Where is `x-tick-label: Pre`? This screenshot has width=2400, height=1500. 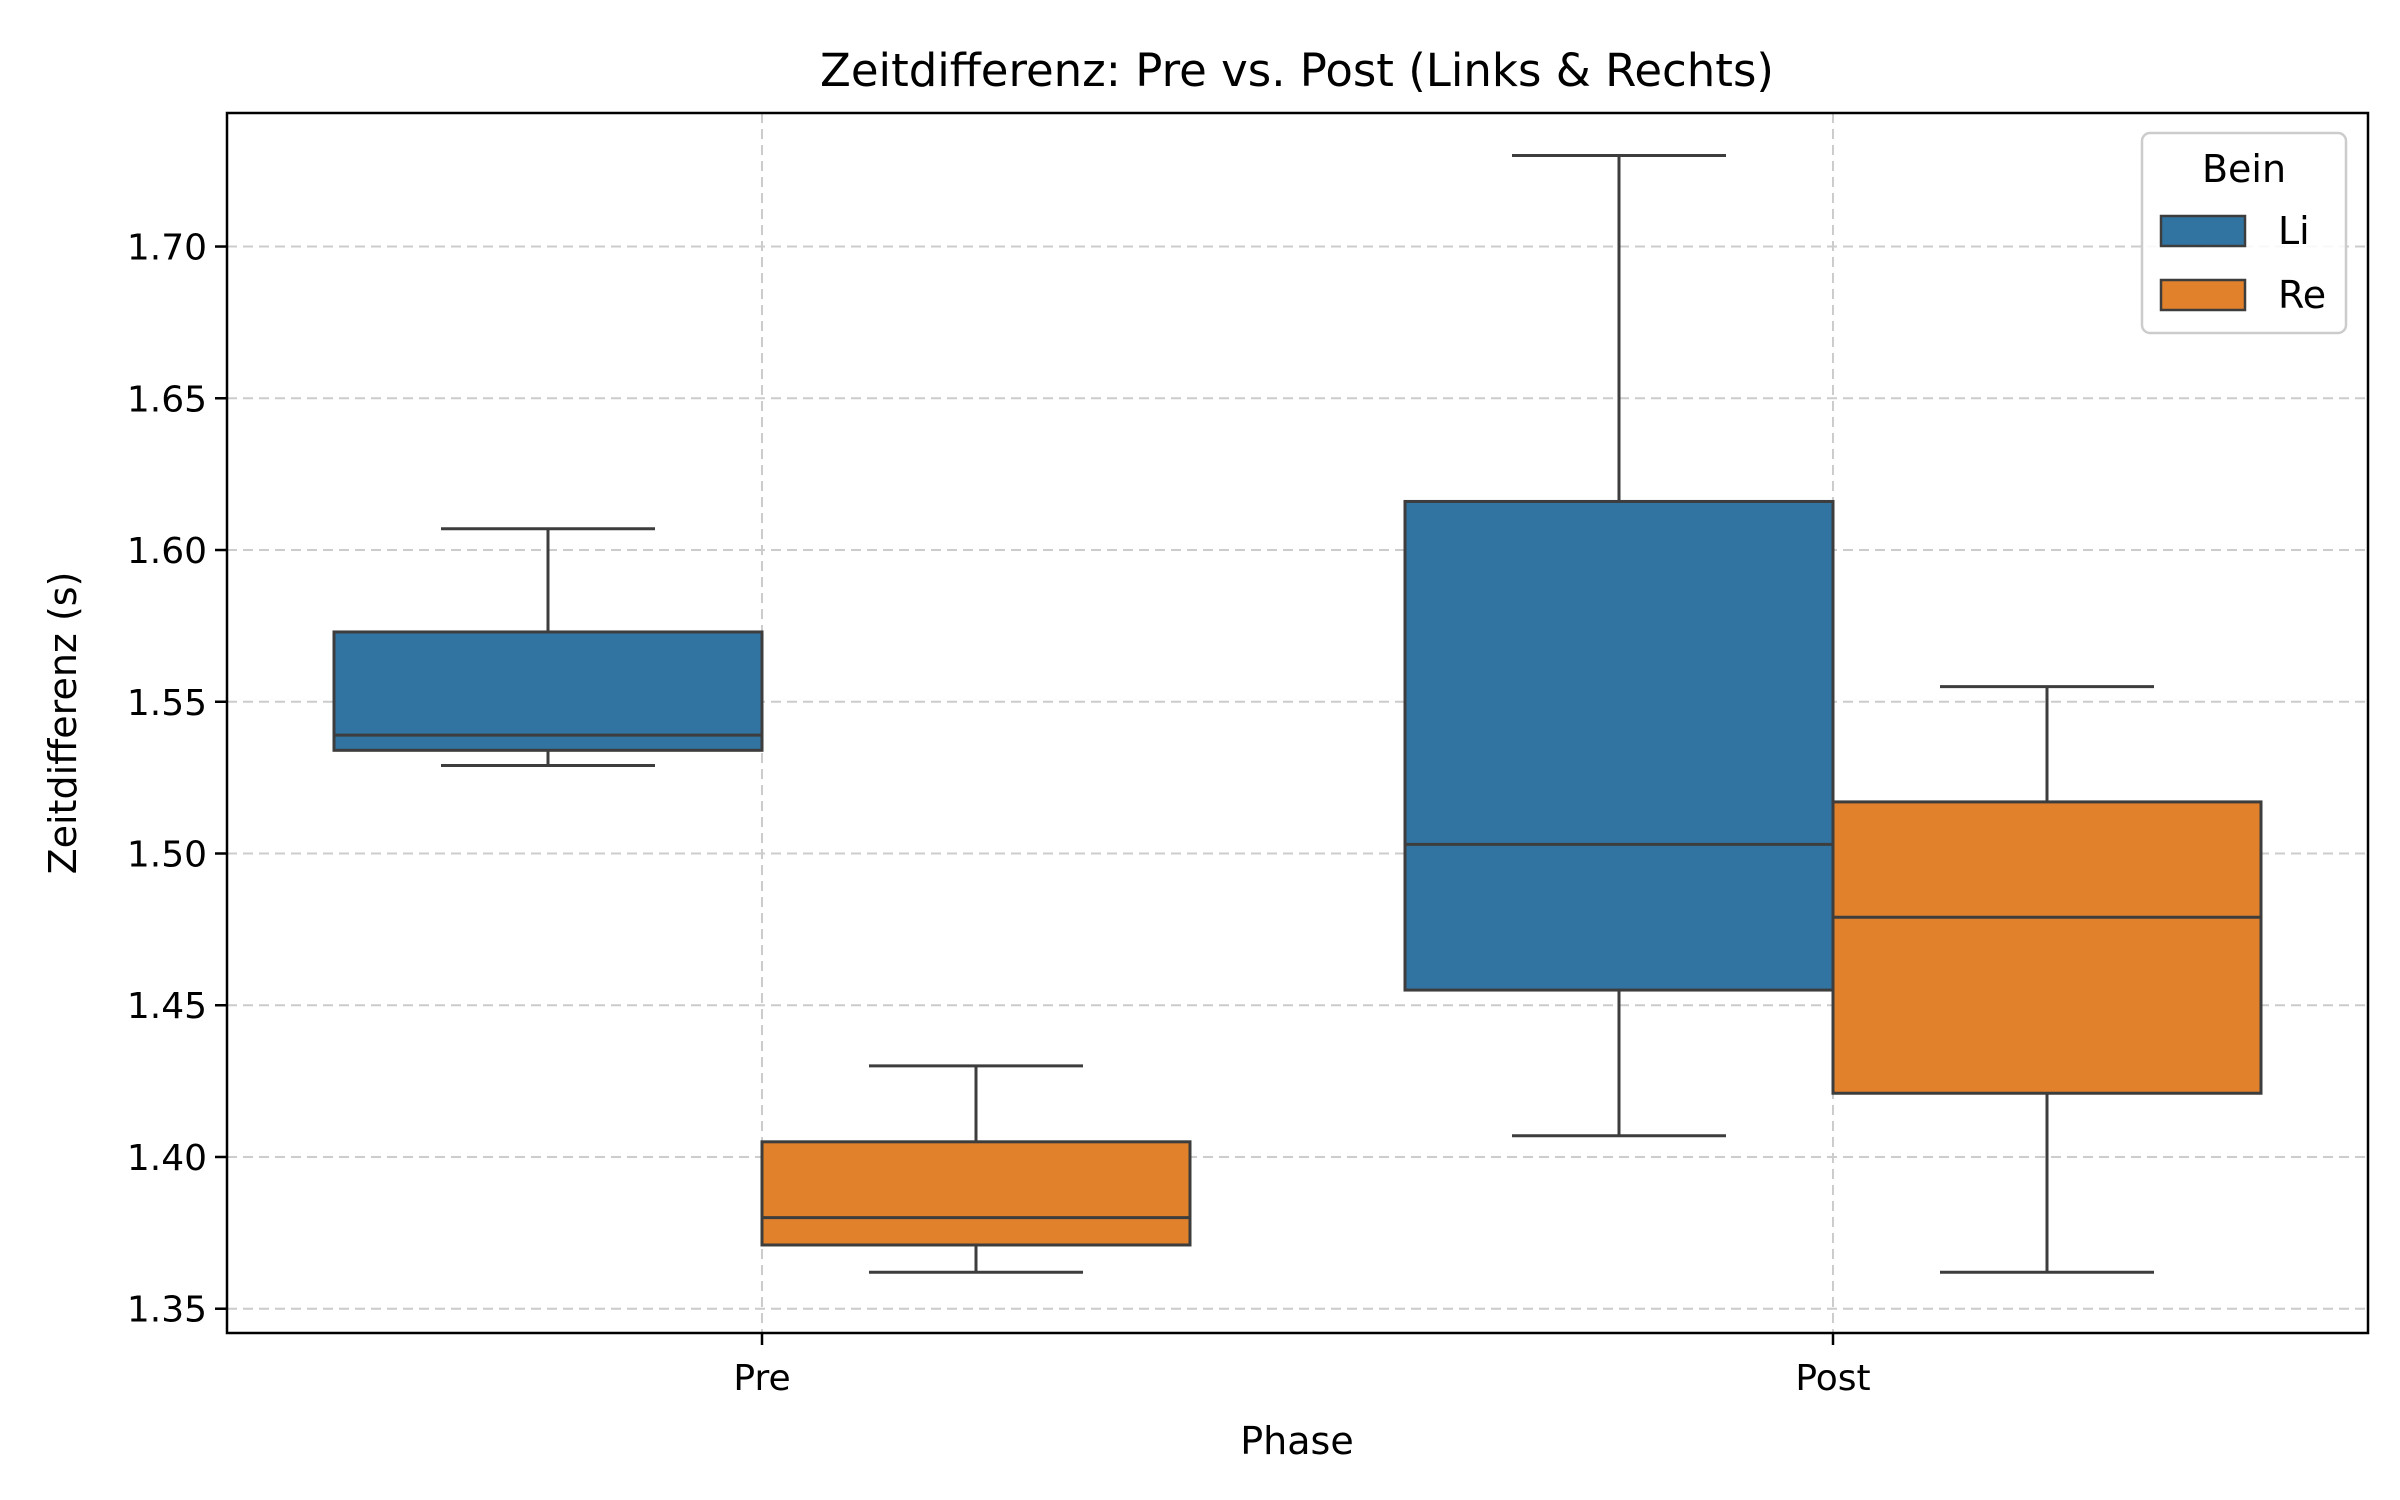 x-tick-label: Pre is located at coordinates (761, 1378).